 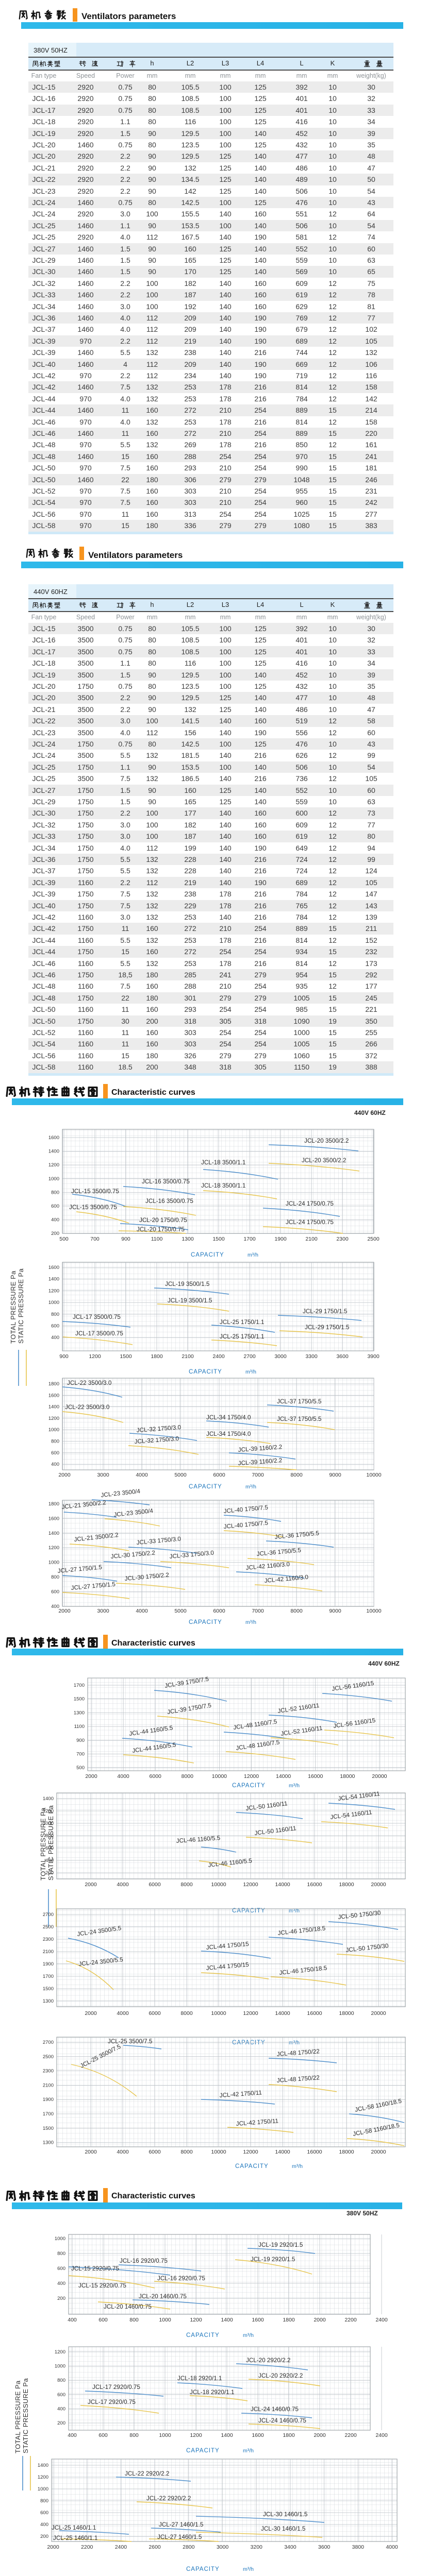 What do you see at coordinates (112, 2402) in the screenshot?
I see `svg-text: JCL-17 2920/0.75` at bounding box center [112, 2402].